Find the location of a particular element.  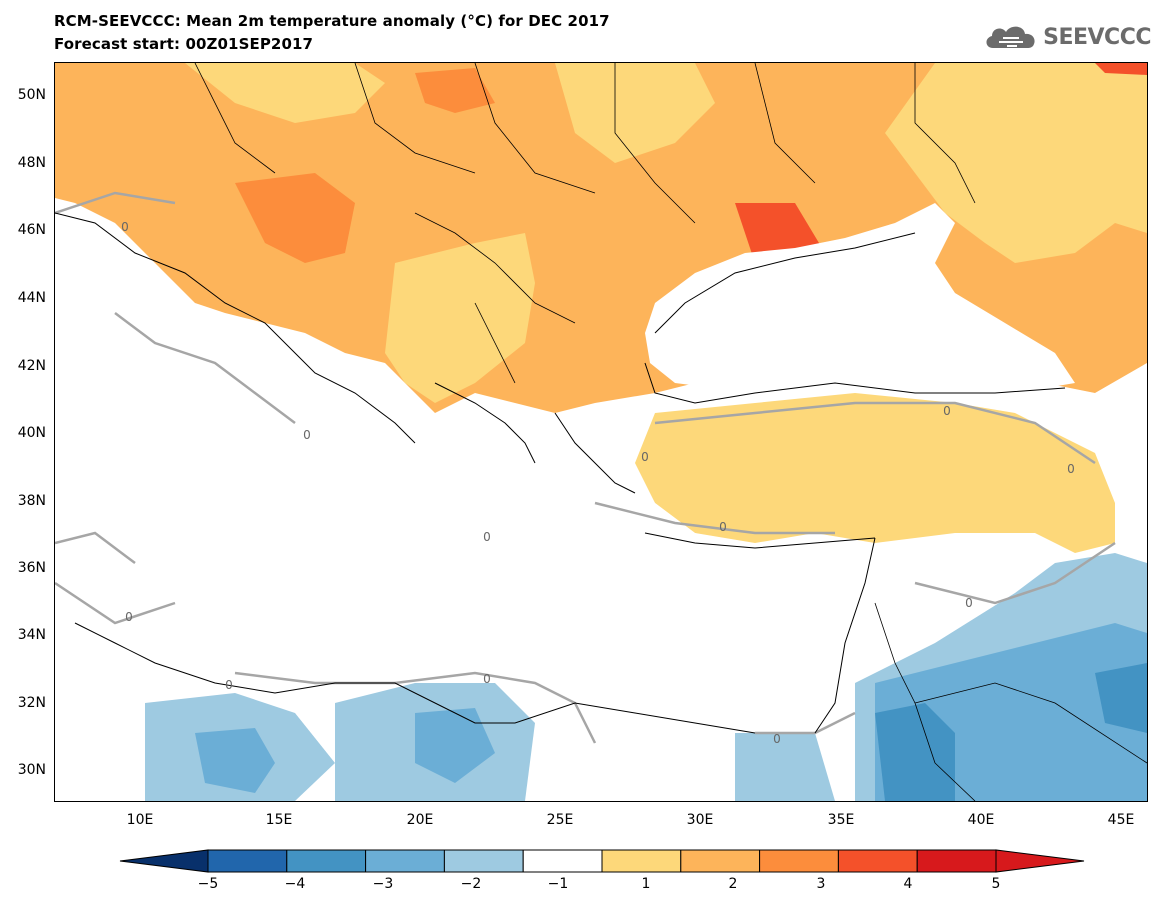

lon-label: 15E is located at coordinates (279, 820).